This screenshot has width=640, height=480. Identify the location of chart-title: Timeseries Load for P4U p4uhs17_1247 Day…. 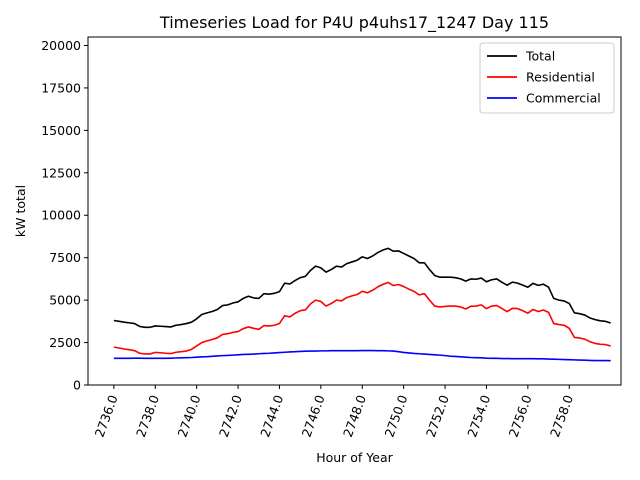
(354, 23).